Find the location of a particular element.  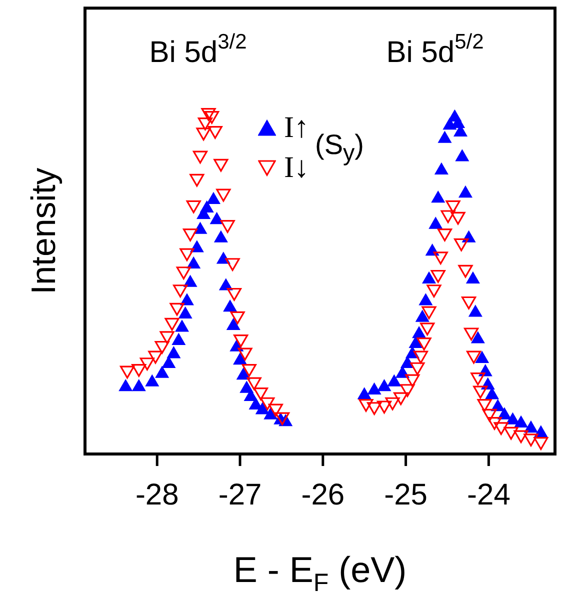

x-tick-label: -27 is located at coordinates (240, 495).